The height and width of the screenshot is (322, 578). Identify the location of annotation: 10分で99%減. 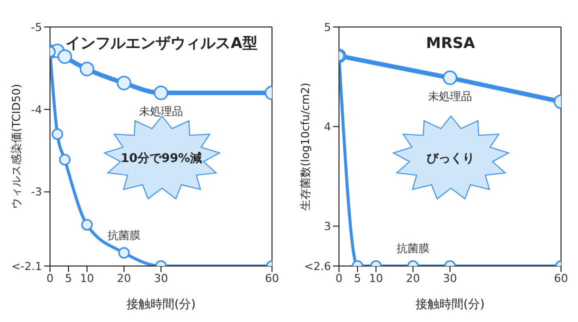
(162, 158).